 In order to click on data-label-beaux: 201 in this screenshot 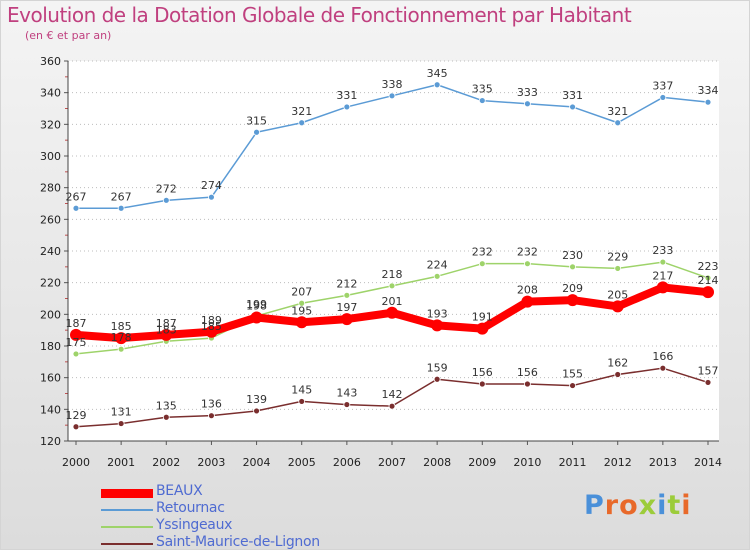, I will do `click(392, 301)`.